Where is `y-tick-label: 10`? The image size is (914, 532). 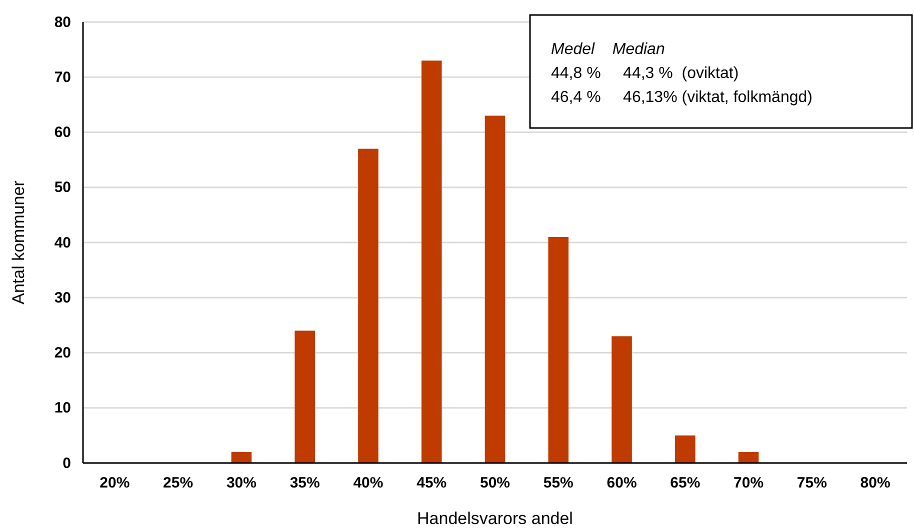
y-tick-label: 10 is located at coordinates (62, 408).